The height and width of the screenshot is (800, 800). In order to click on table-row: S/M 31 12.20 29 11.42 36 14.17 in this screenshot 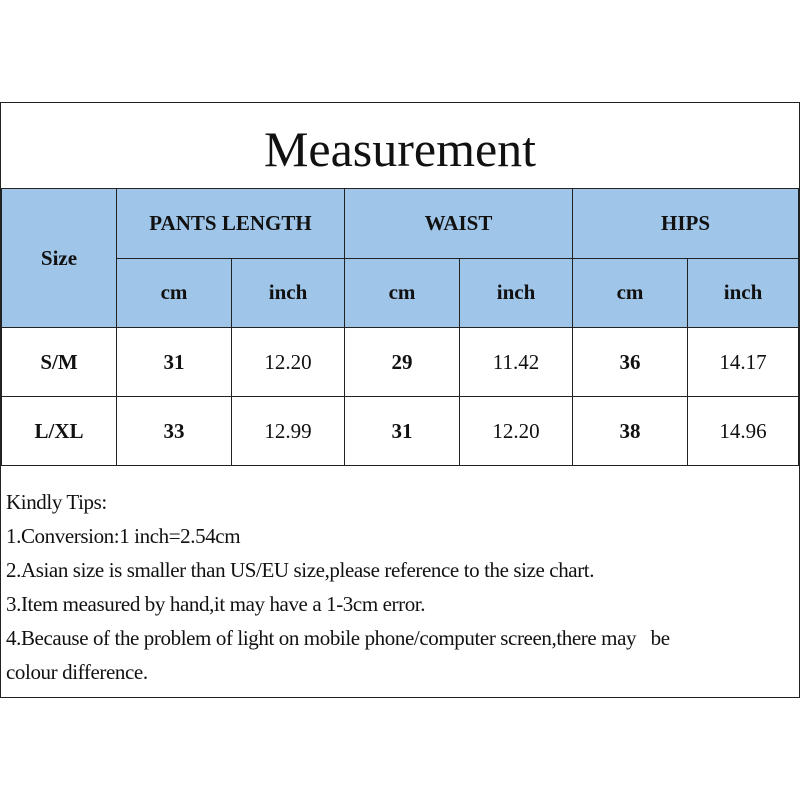, I will do `click(400, 362)`.